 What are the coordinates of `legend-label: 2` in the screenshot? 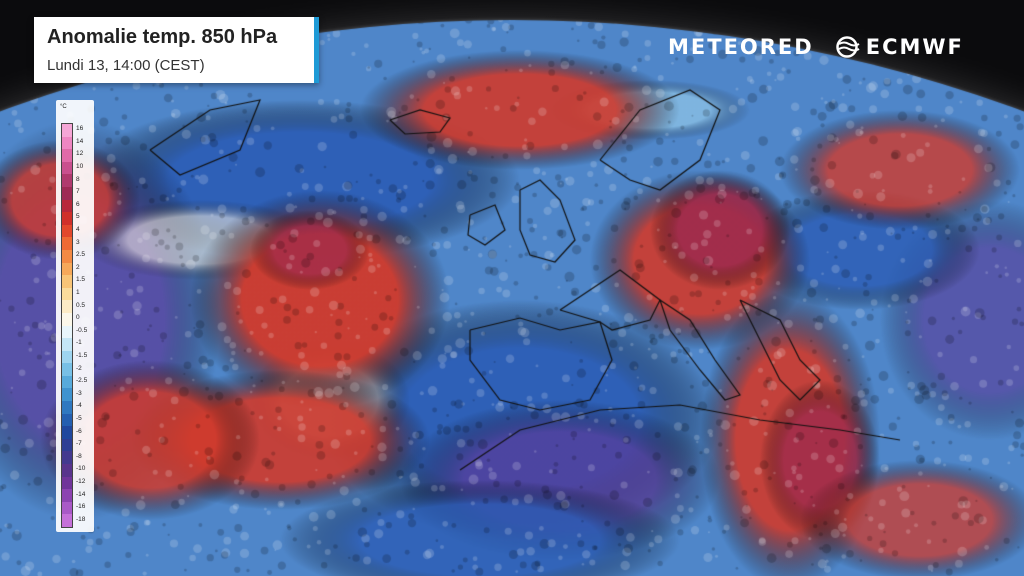 It's located at (78, 267).